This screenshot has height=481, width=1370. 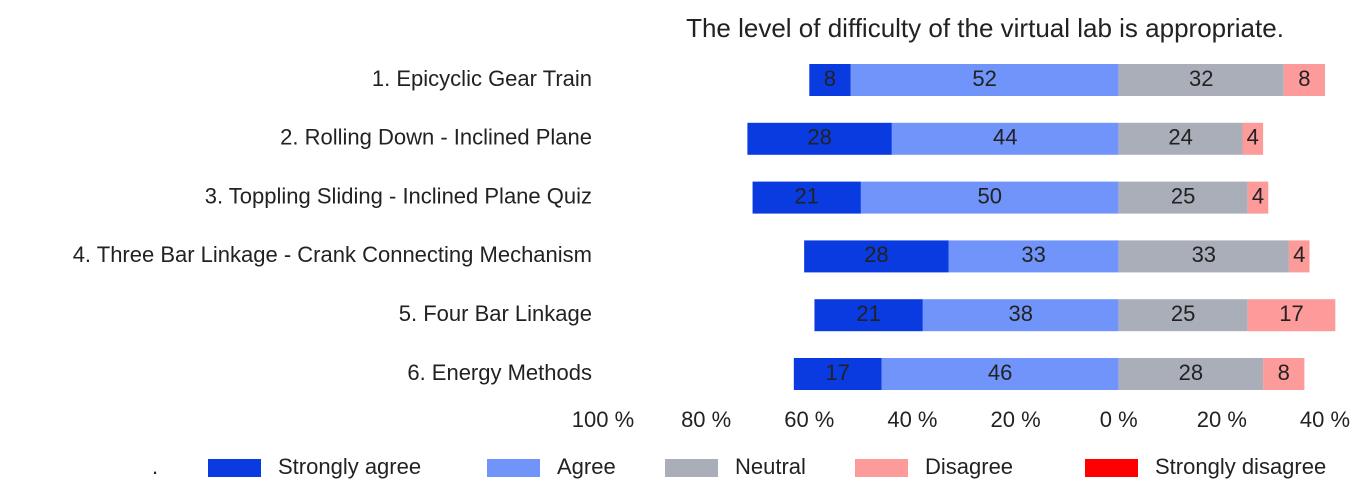 What do you see at coordinates (436, 137) in the screenshot?
I see `category-label: 2. Rolling Down - Inclined Plane` at bounding box center [436, 137].